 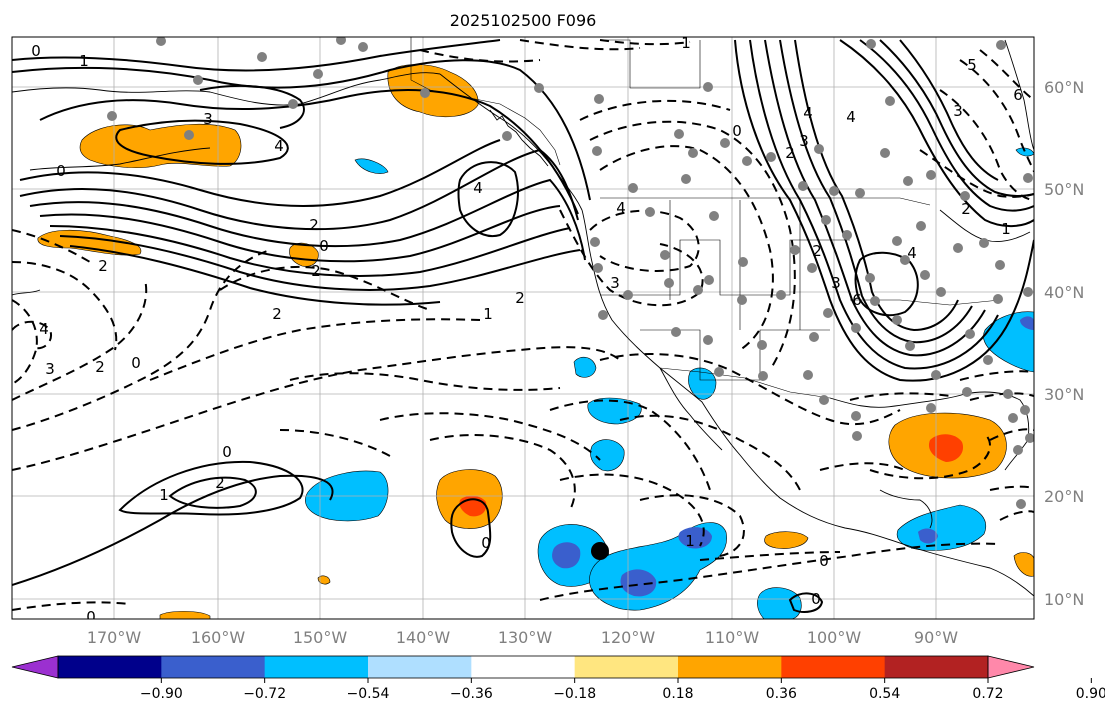 I want to click on latitude-axis: 60°N 50°N 40°N 30°N 20°N 10°N, so click(x=1064, y=343).